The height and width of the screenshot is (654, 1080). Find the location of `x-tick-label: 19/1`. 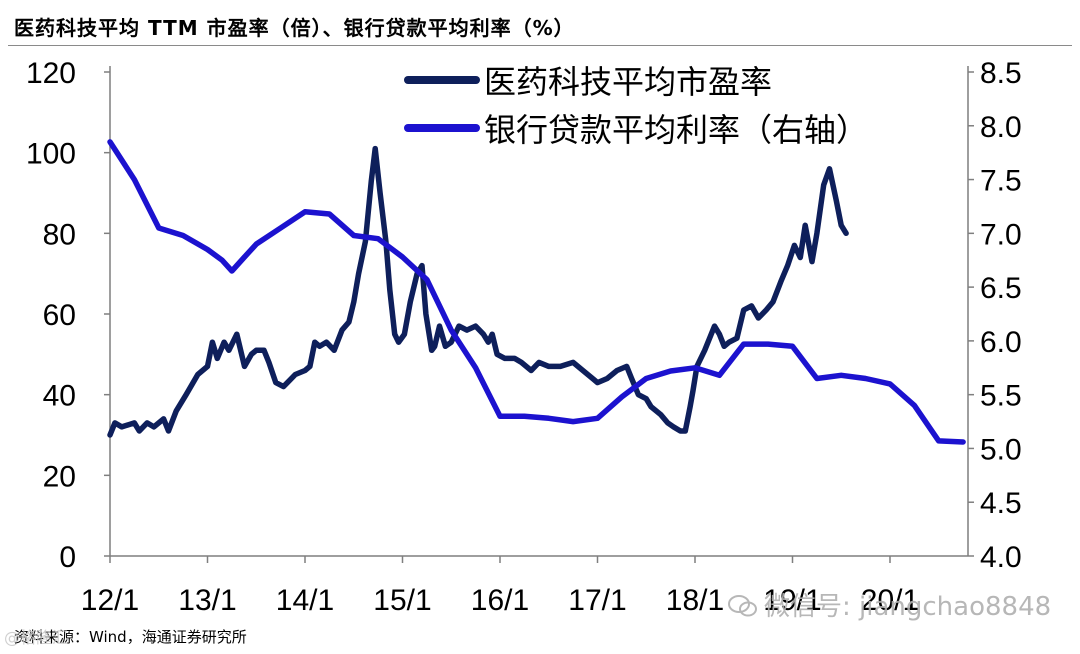

x-tick-label: 19/1 is located at coordinates (792, 600).